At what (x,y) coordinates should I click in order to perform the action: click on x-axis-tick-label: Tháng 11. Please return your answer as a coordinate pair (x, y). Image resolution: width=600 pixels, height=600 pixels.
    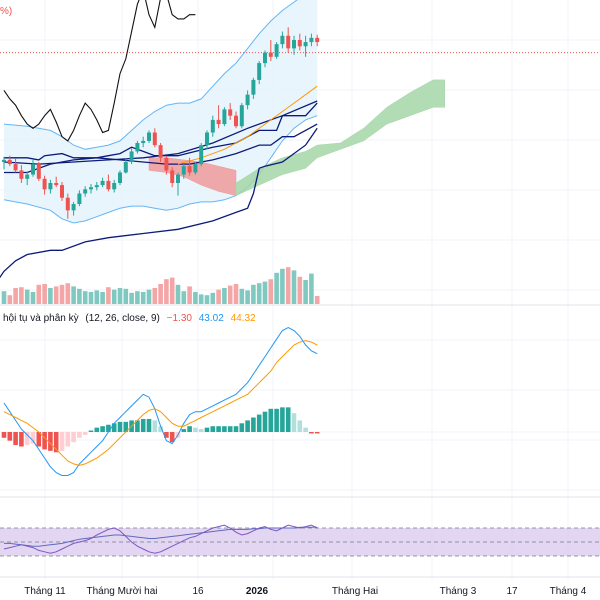
    Looking at the image, I should click on (45, 591).